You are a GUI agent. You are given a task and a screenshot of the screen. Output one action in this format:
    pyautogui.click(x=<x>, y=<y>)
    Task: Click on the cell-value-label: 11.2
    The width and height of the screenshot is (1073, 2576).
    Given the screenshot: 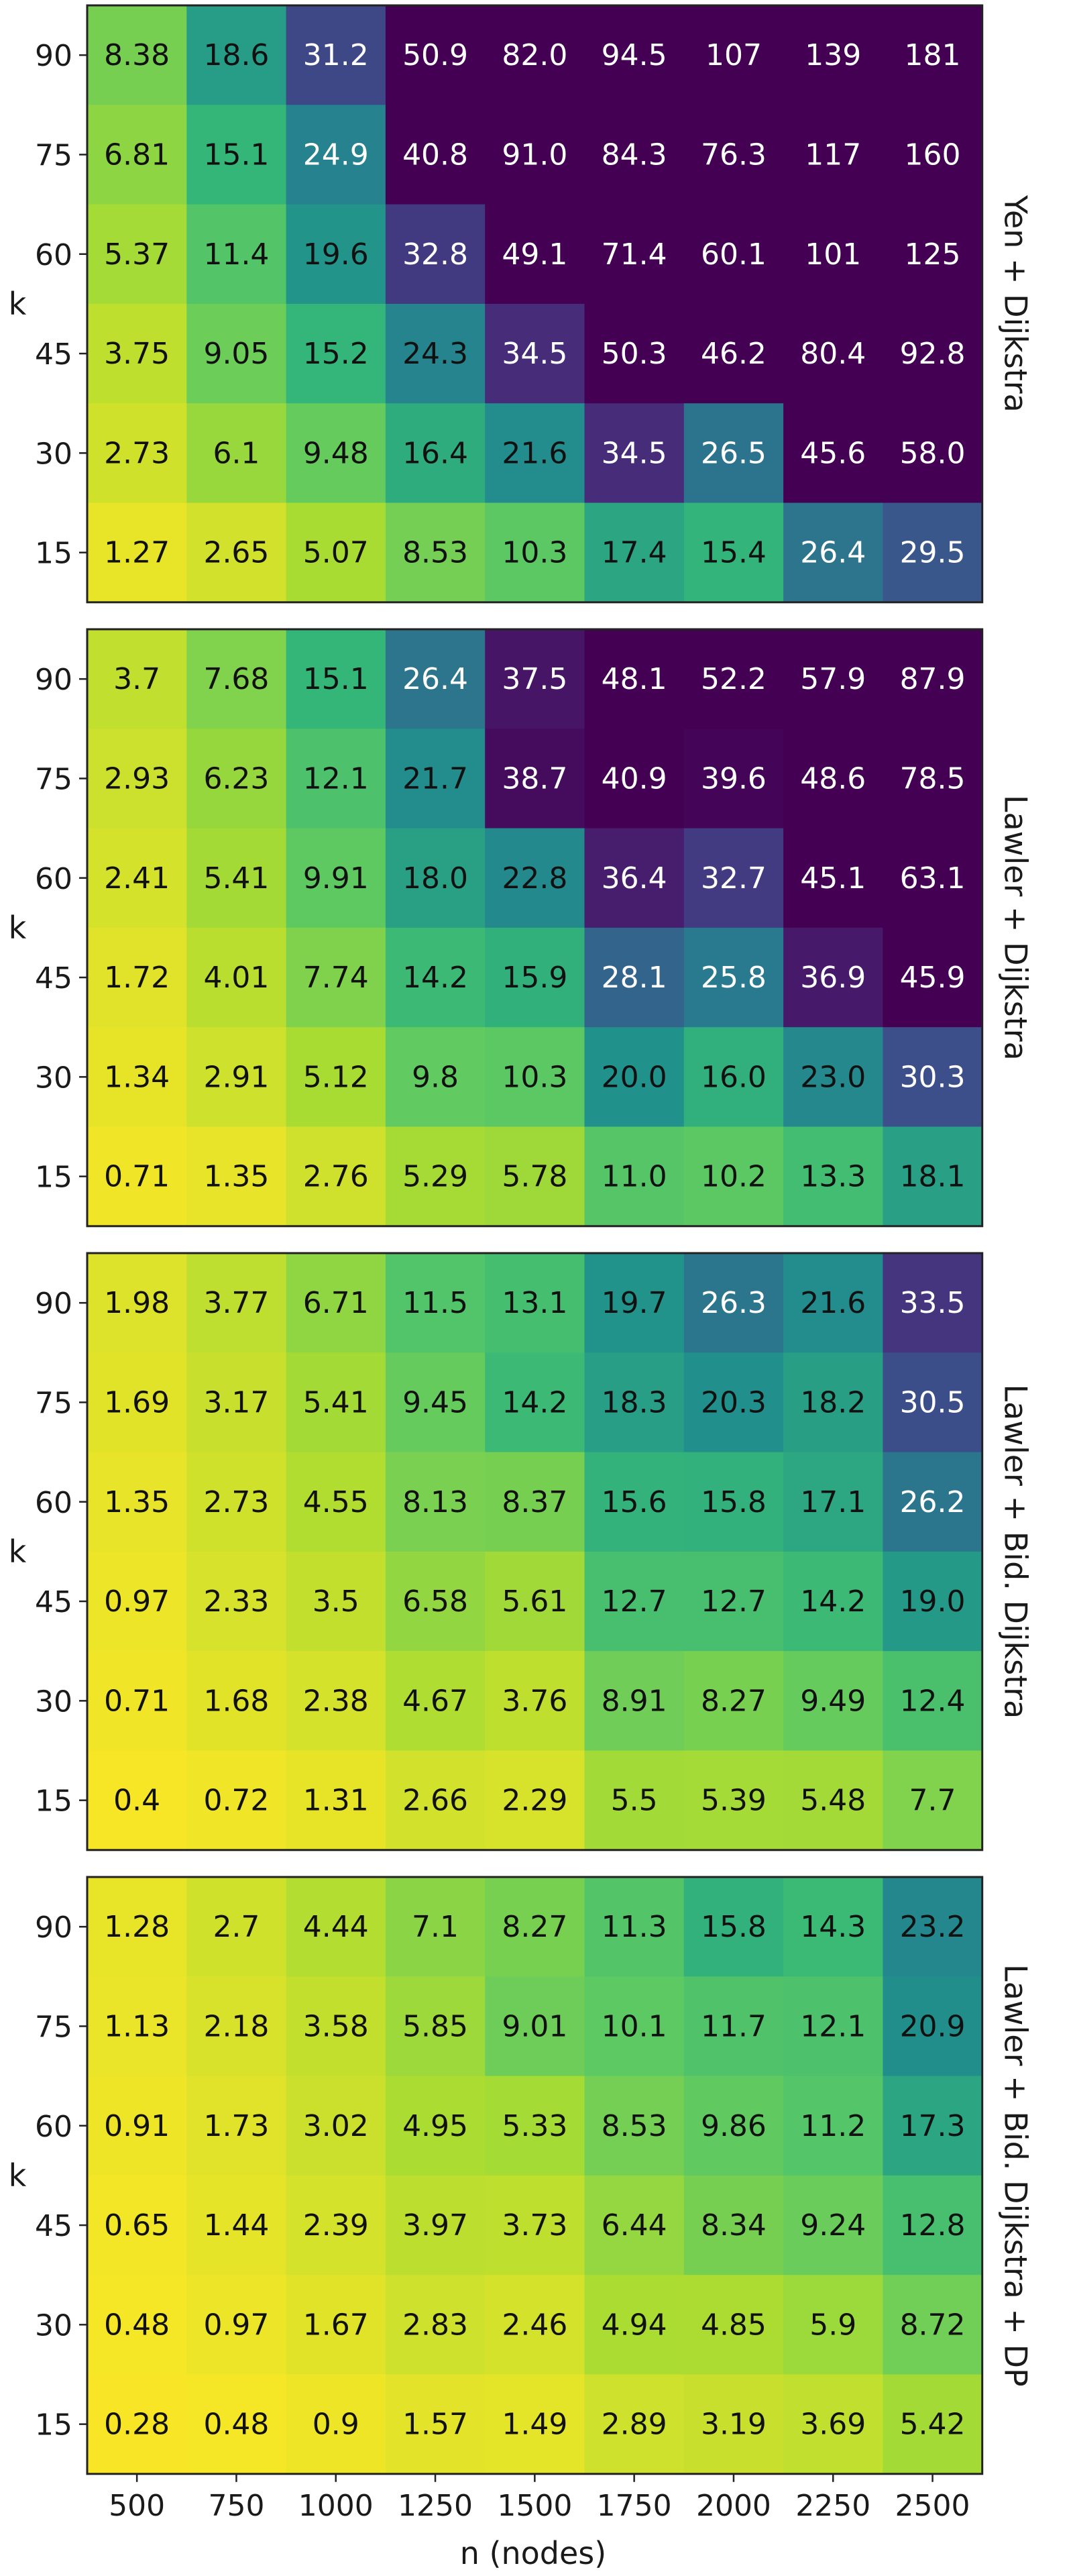 What is the action you would take?
    pyautogui.click(x=833, y=2126)
    